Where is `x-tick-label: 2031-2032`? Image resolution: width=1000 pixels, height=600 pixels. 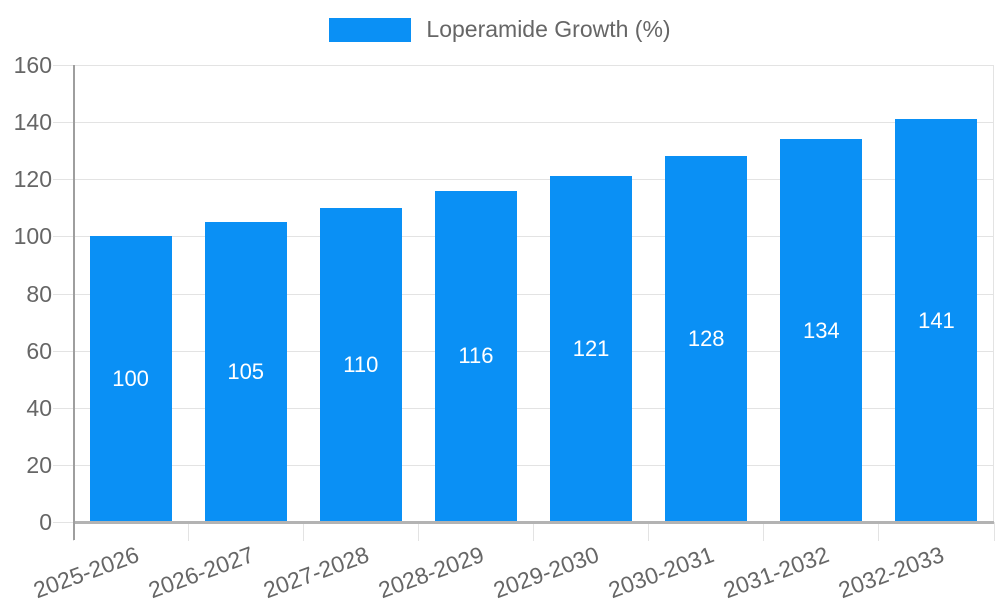 x-tick-label: 2031-2032 is located at coordinates (776, 570).